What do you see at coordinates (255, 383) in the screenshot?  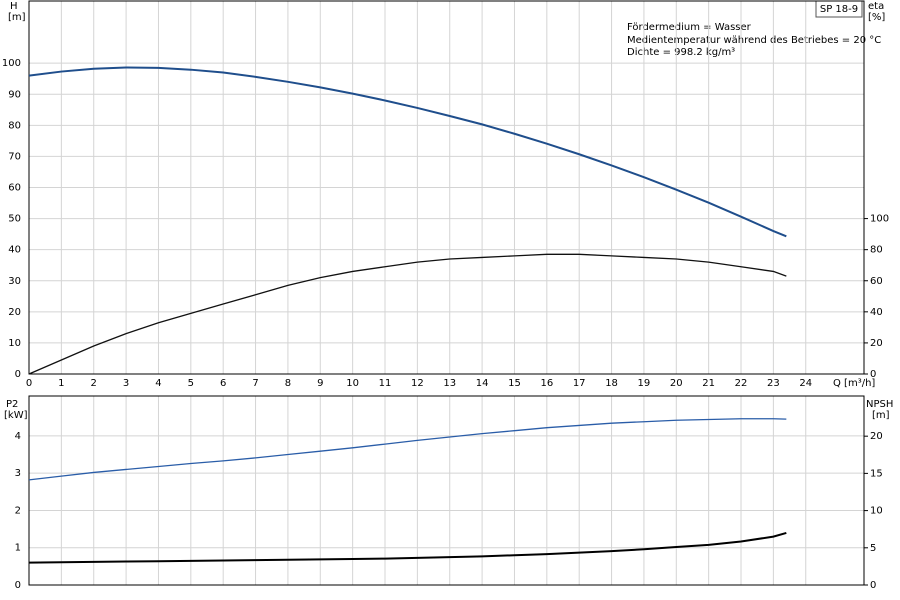 I see `x-tick-label: 7` at bounding box center [255, 383].